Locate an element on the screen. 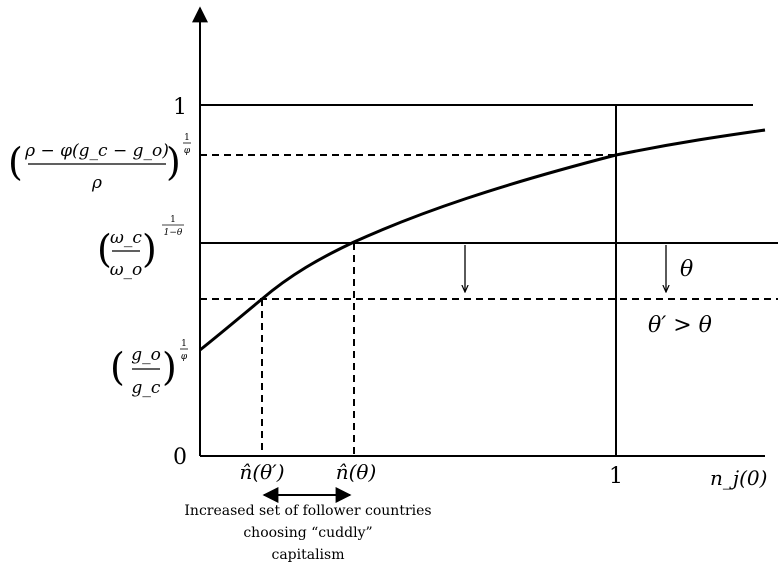  top-ratio-exp-num: 1 is located at coordinates (187, 138).